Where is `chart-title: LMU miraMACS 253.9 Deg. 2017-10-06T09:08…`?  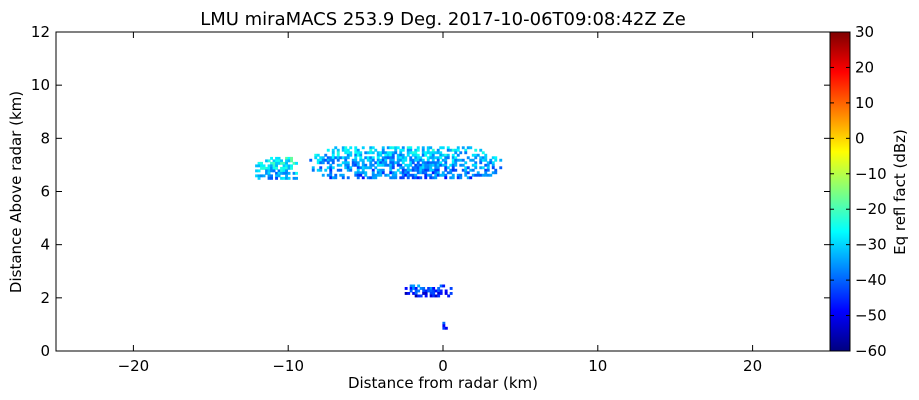
chart-title: LMU miraMACS 253.9 Deg. 2017-10-06T09:08… is located at coordinates (443, 19).